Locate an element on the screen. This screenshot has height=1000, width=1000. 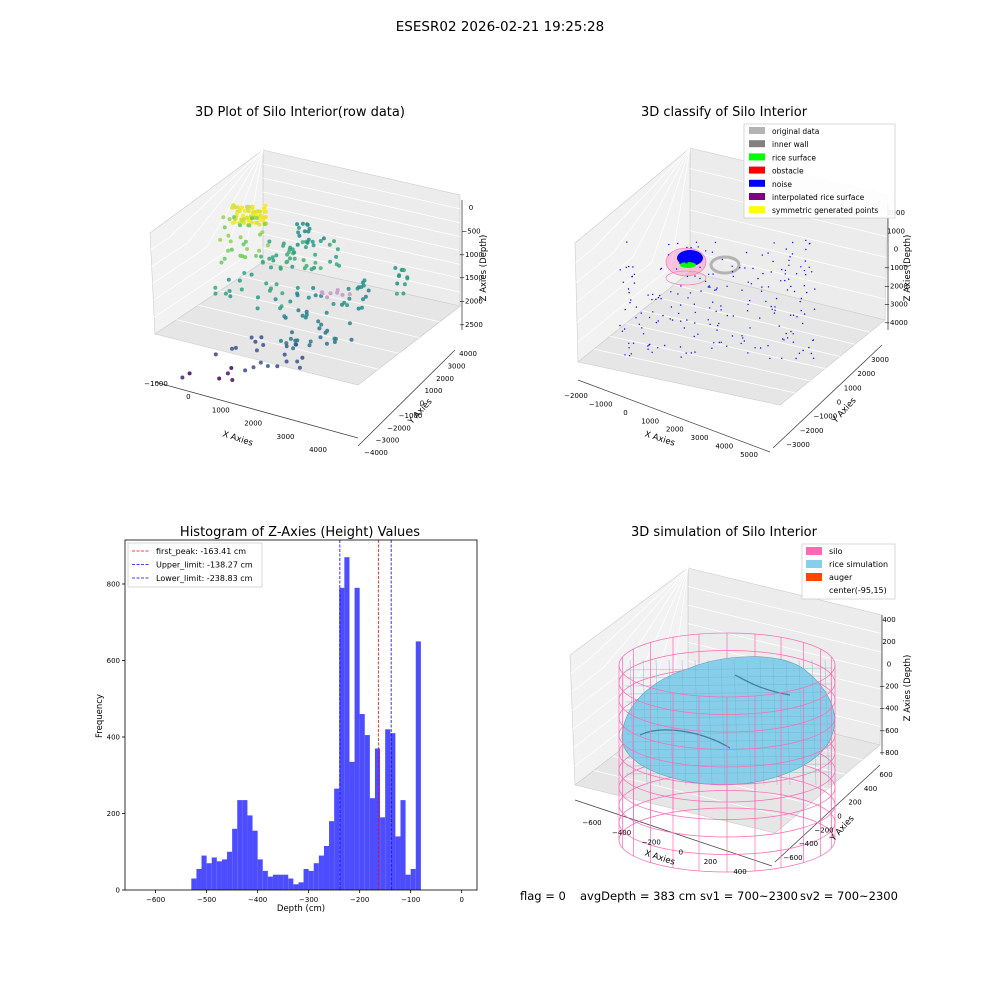
simulation-title: 3D simulation of Silo Interior is located at coordinates (724, 532).